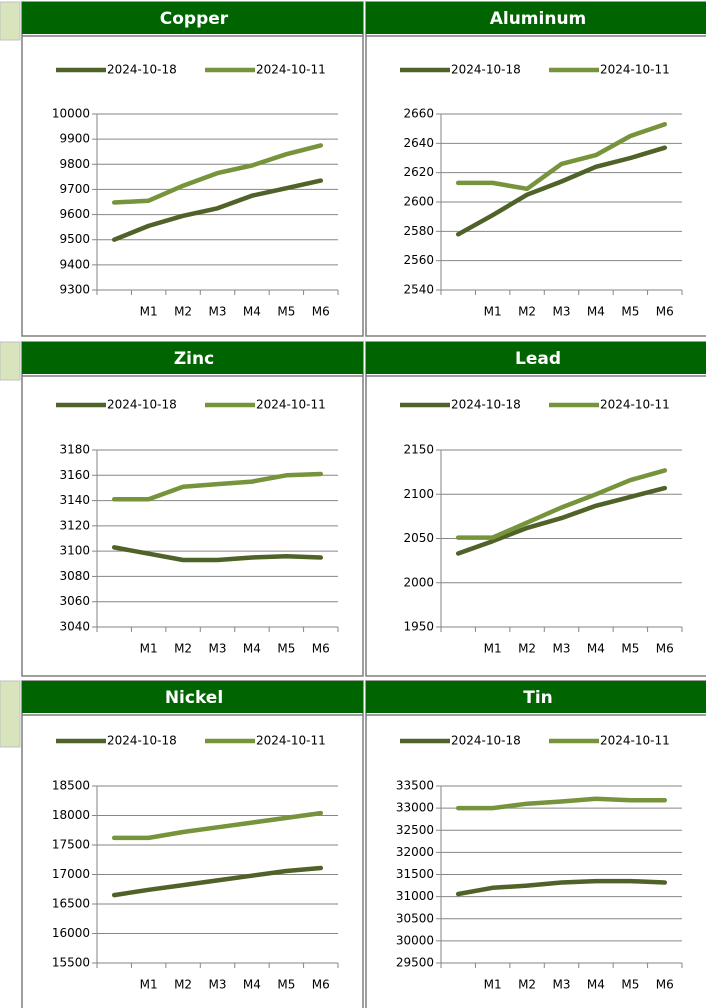  Describe the element at coordinates (71, 786) in the screenshot. I see `y-tick-label: 18500` at that location.